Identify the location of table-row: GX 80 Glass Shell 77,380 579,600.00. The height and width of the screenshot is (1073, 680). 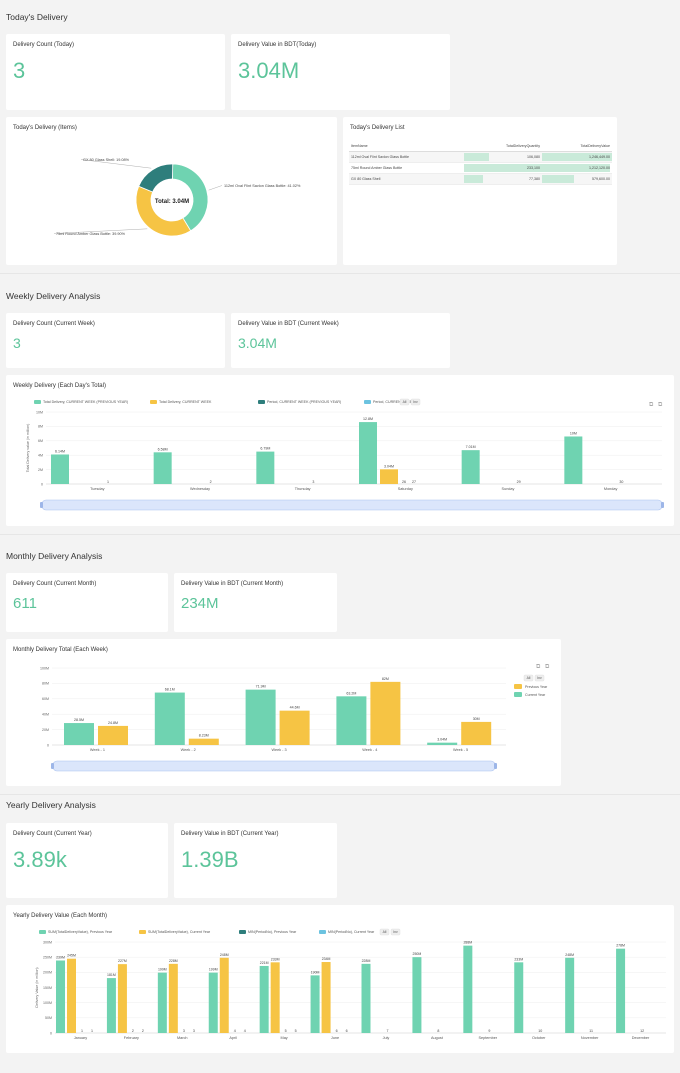
(480, 179).